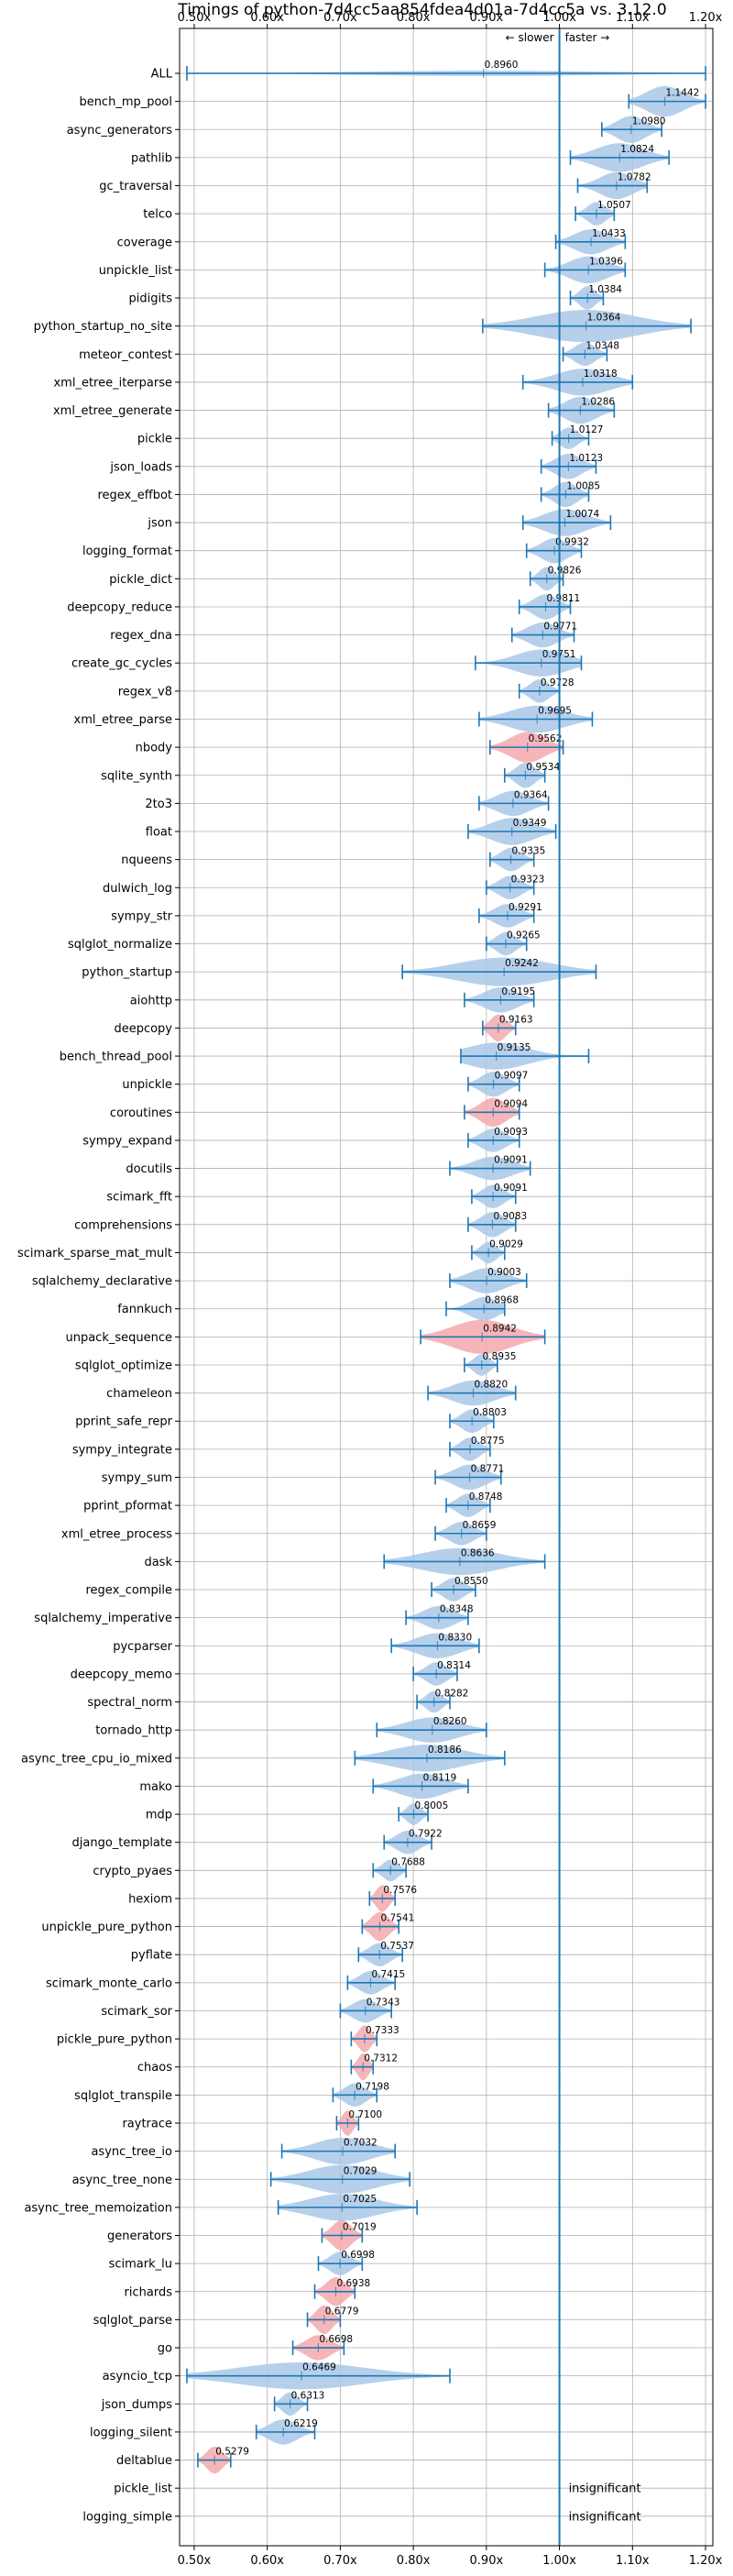 Image resolution: width=733 pixels, height=2576 pixels. I want to click on violin-dulwich_log: 0.9323, so click(515, 887).